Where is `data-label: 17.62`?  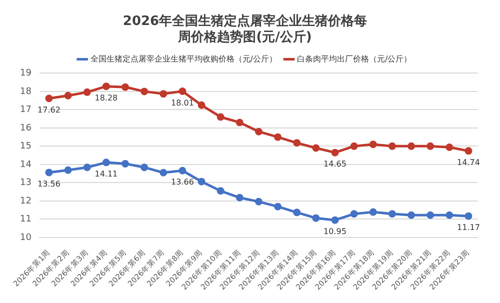
data-label: 17.62 is located at coordinates (49, 109).